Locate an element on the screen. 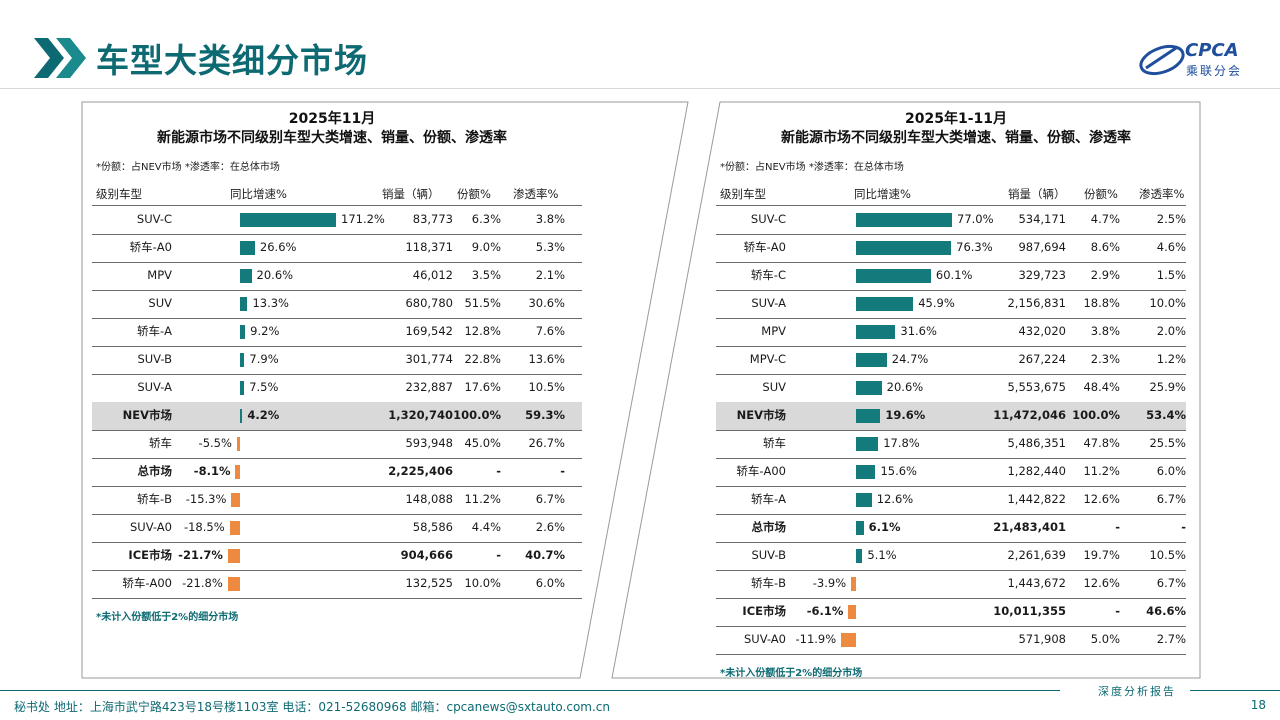 The width and height of the screenshot is (1280, 720). column-header: 渗透率% is located at coordinates (1162, 194).